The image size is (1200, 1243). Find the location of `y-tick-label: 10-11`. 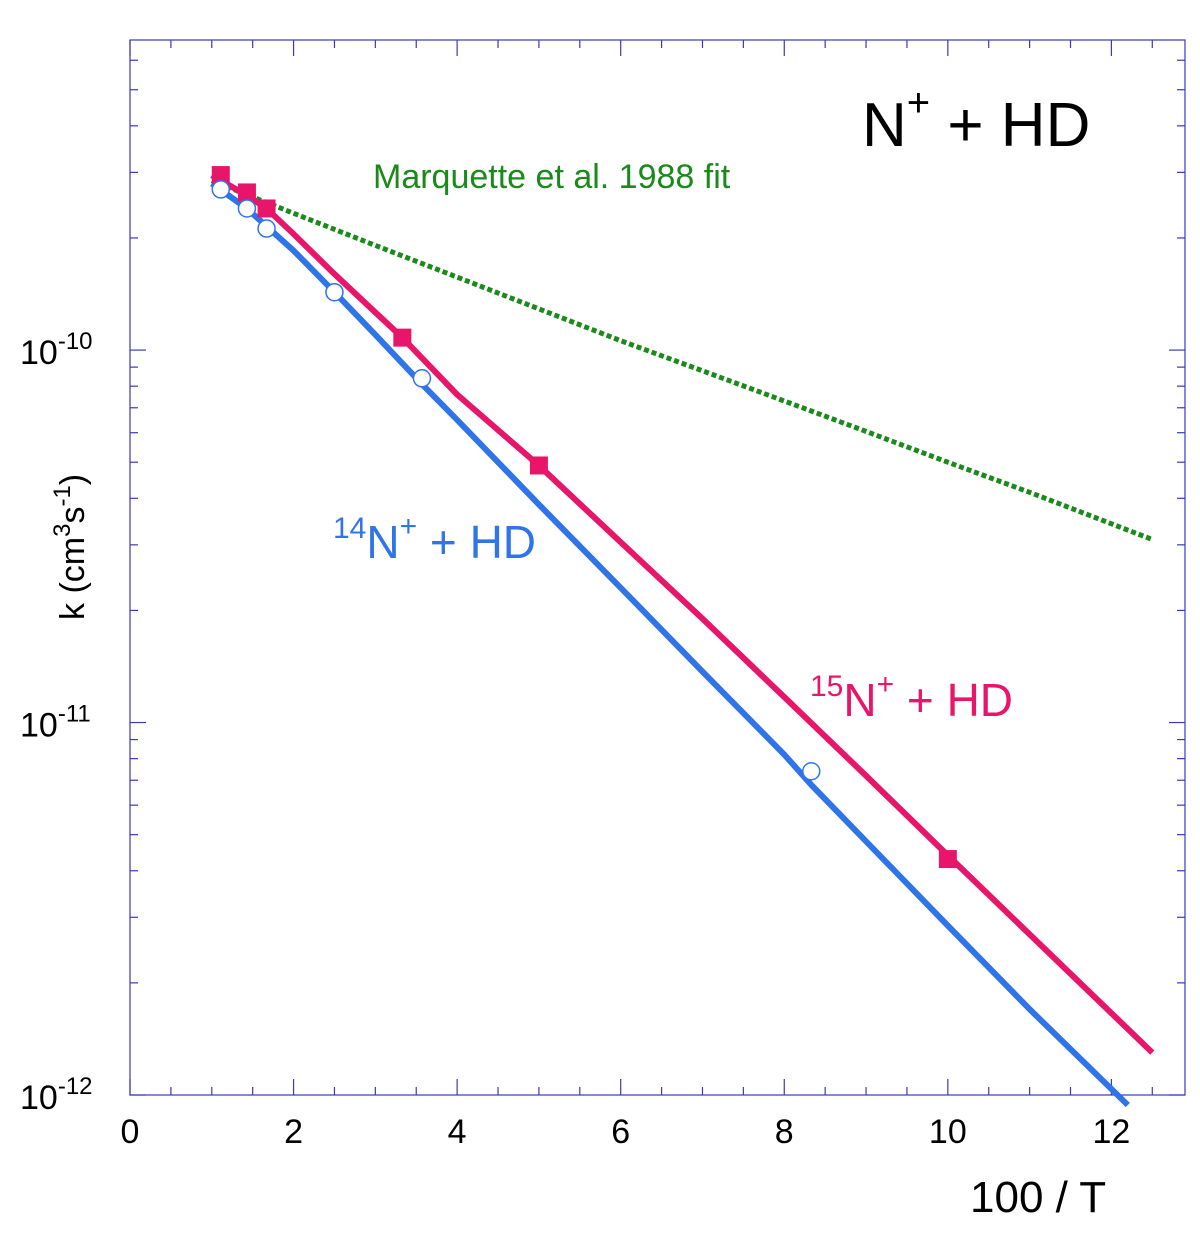

y-tick-label: 10-11 is located at coordinates (55, 723).